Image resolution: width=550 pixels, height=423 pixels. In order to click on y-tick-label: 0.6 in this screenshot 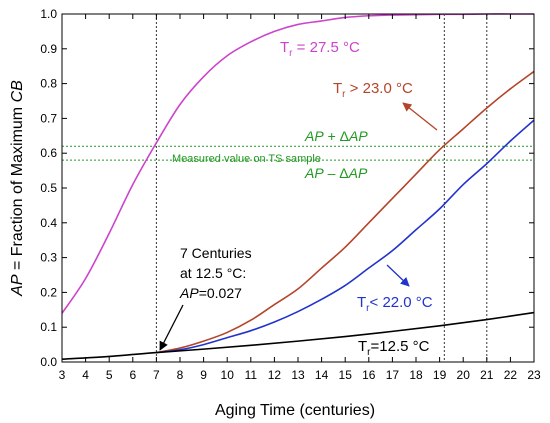, I will do `click(48, 153)`.